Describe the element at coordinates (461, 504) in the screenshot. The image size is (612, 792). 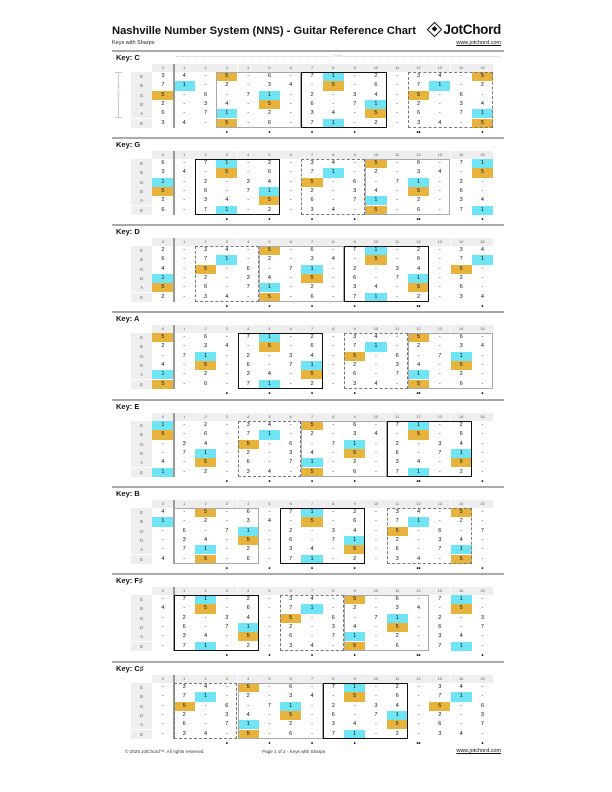
I see `fret-number: 14` at that location.